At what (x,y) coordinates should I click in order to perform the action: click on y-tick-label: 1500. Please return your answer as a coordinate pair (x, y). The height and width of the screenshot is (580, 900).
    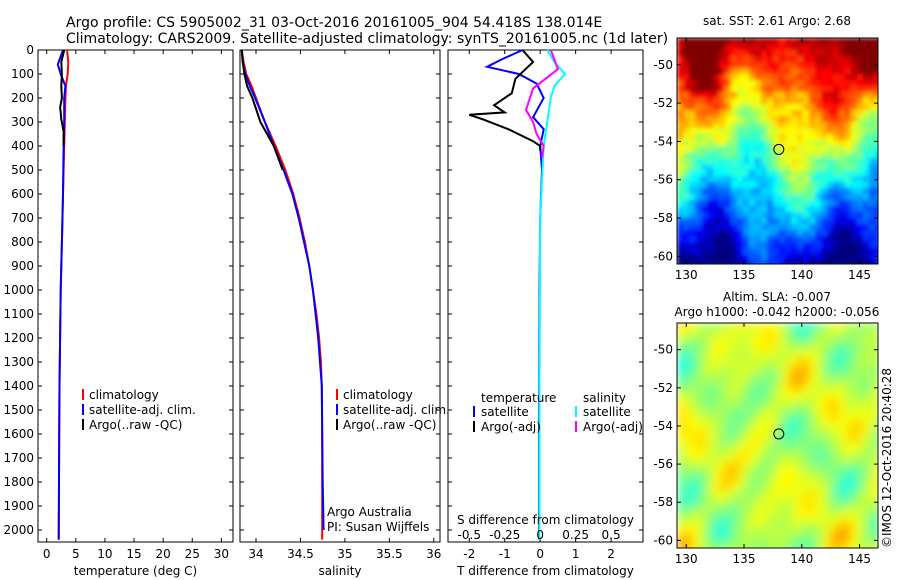
    Looking at the image, I should click on (18, 410).